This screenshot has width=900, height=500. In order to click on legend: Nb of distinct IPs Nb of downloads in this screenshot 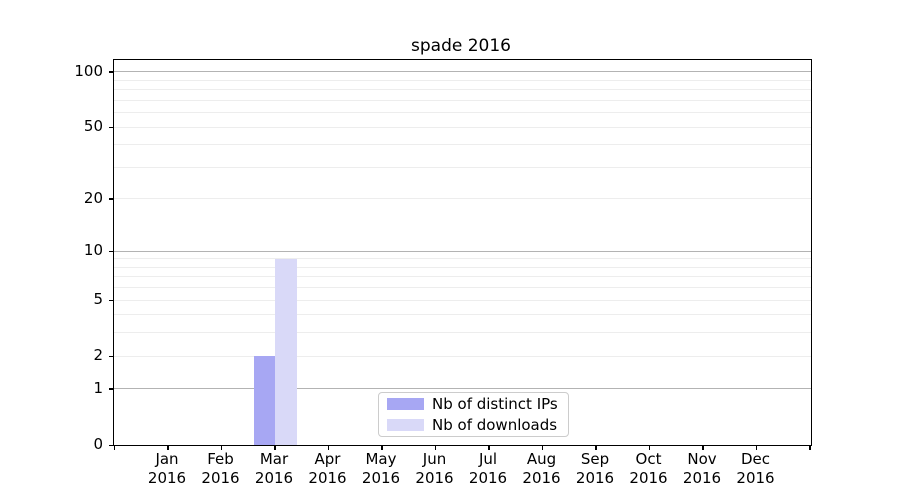, I will do `click(473, 414)`.